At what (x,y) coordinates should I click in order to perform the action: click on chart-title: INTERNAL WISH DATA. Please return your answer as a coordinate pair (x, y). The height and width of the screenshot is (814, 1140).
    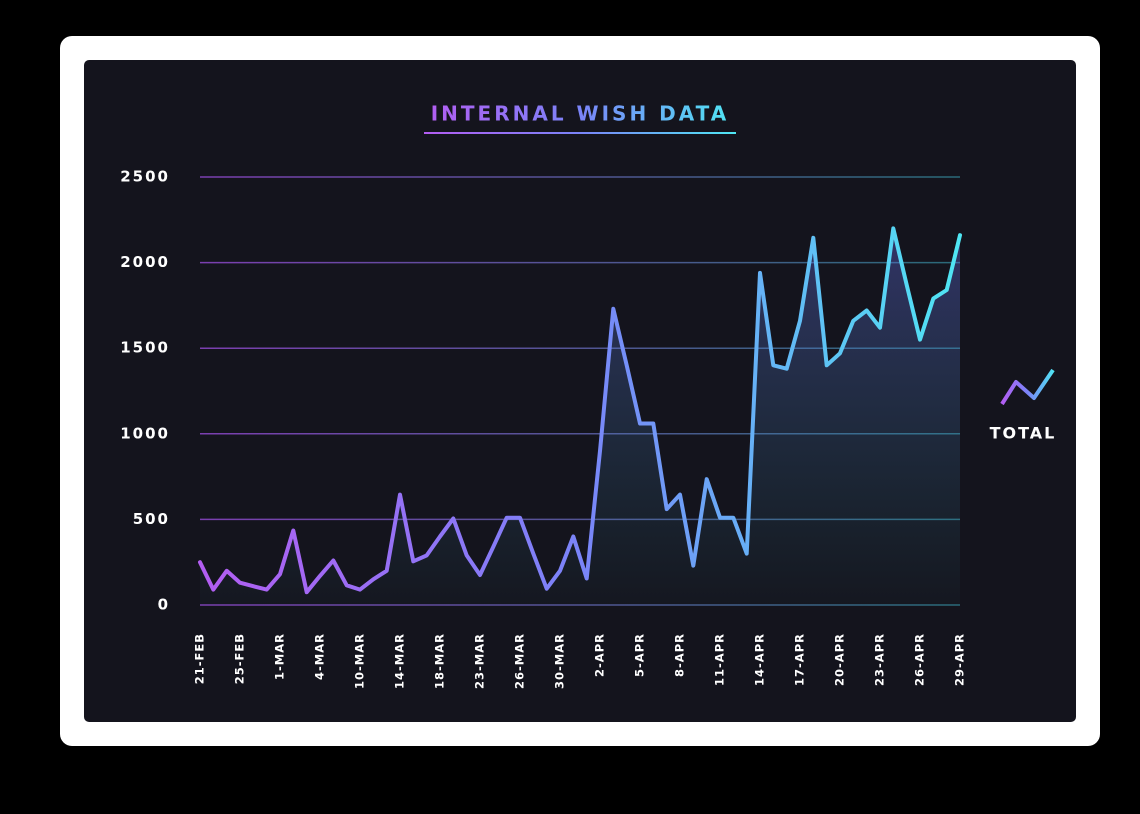
    Looking at the image, I should click on (580, 114).